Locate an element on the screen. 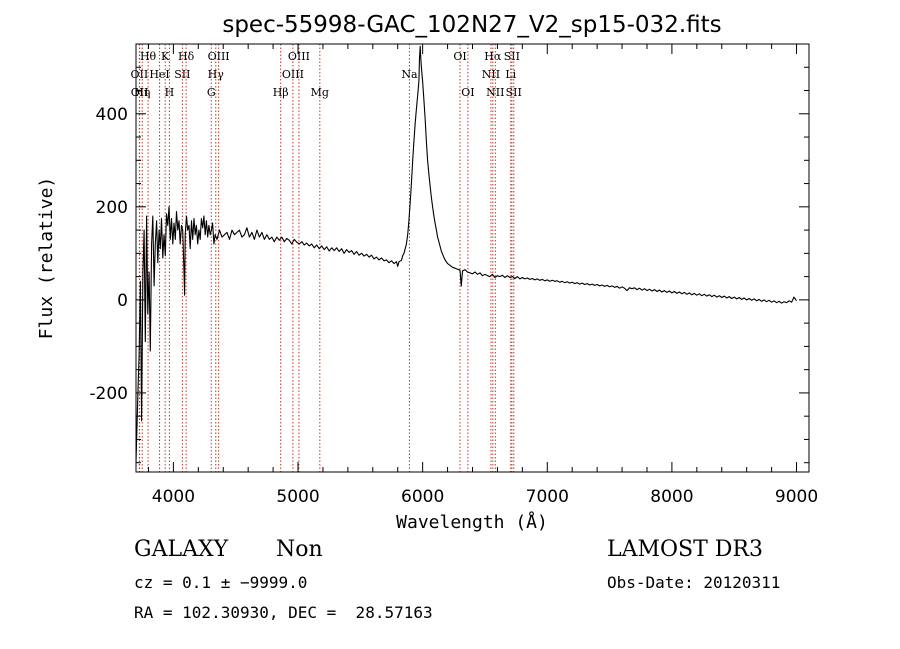  line-marker-label: Hδ is located at coordinates (186, 56).